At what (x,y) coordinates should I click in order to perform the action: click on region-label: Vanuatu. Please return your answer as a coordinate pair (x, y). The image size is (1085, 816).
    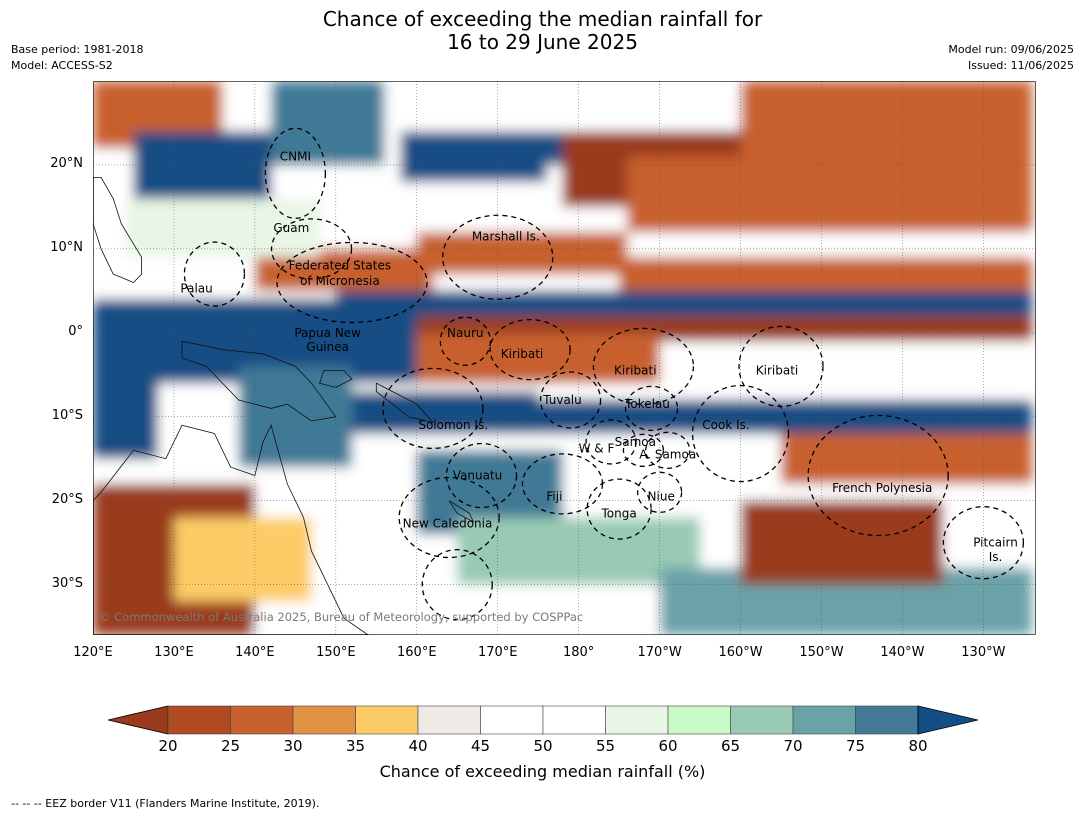
    Looking at the image, I should click on (478, 476).